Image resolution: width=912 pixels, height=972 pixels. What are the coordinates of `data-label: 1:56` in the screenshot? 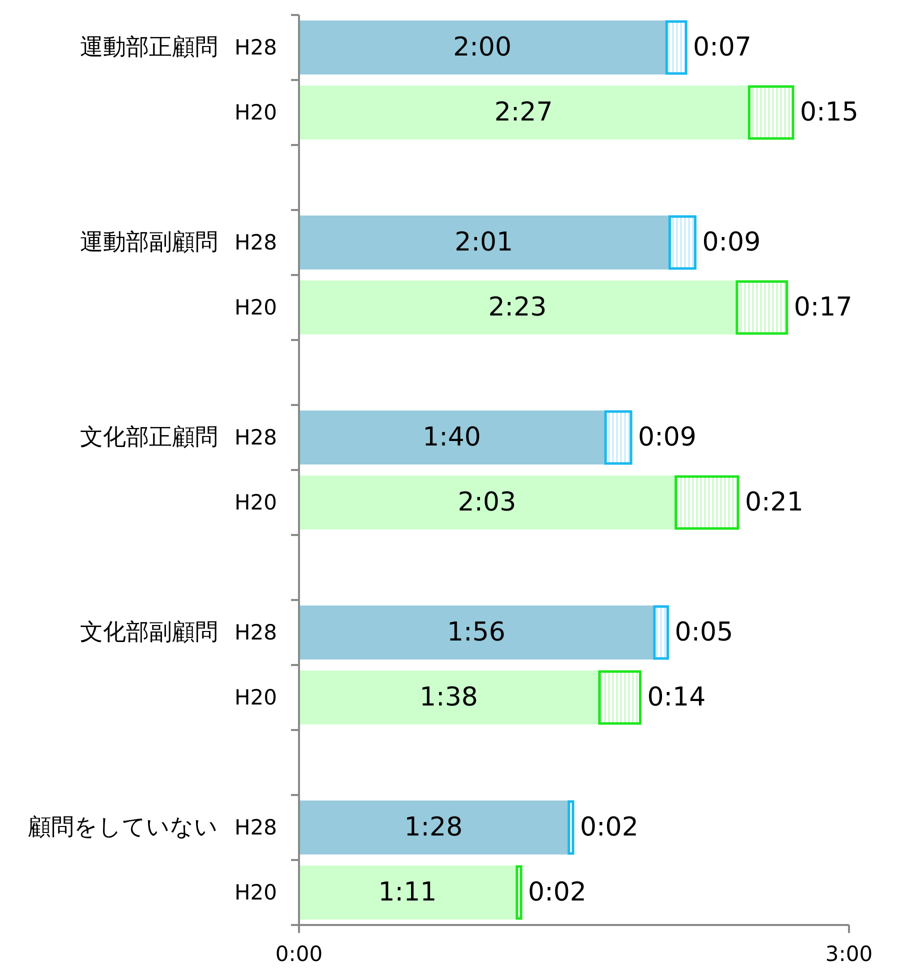 It's located at (476, 633).